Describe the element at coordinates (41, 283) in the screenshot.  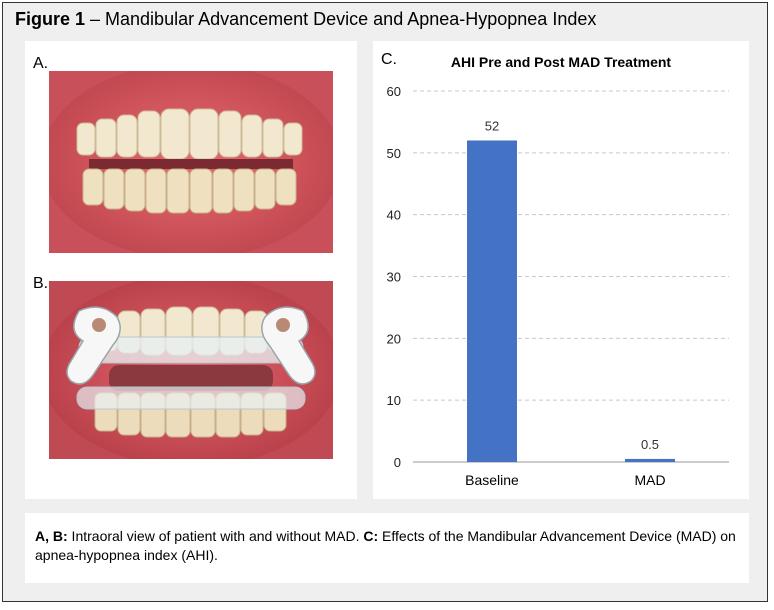
I see `panel-b-label: B.` at that location.